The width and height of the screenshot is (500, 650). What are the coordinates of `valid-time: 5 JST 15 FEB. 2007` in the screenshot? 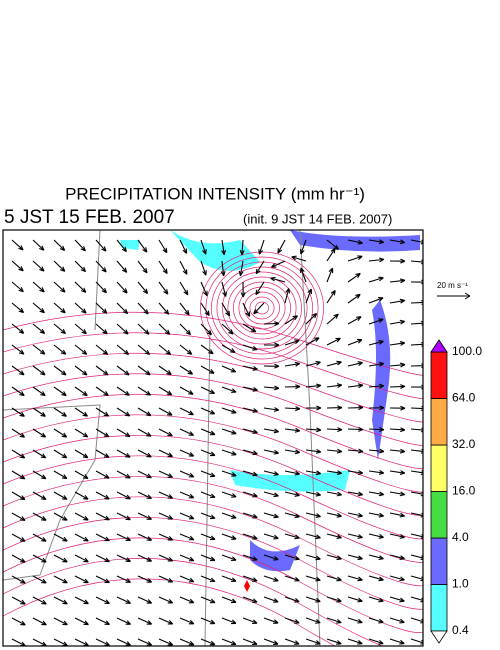 It's located at (89, 217).